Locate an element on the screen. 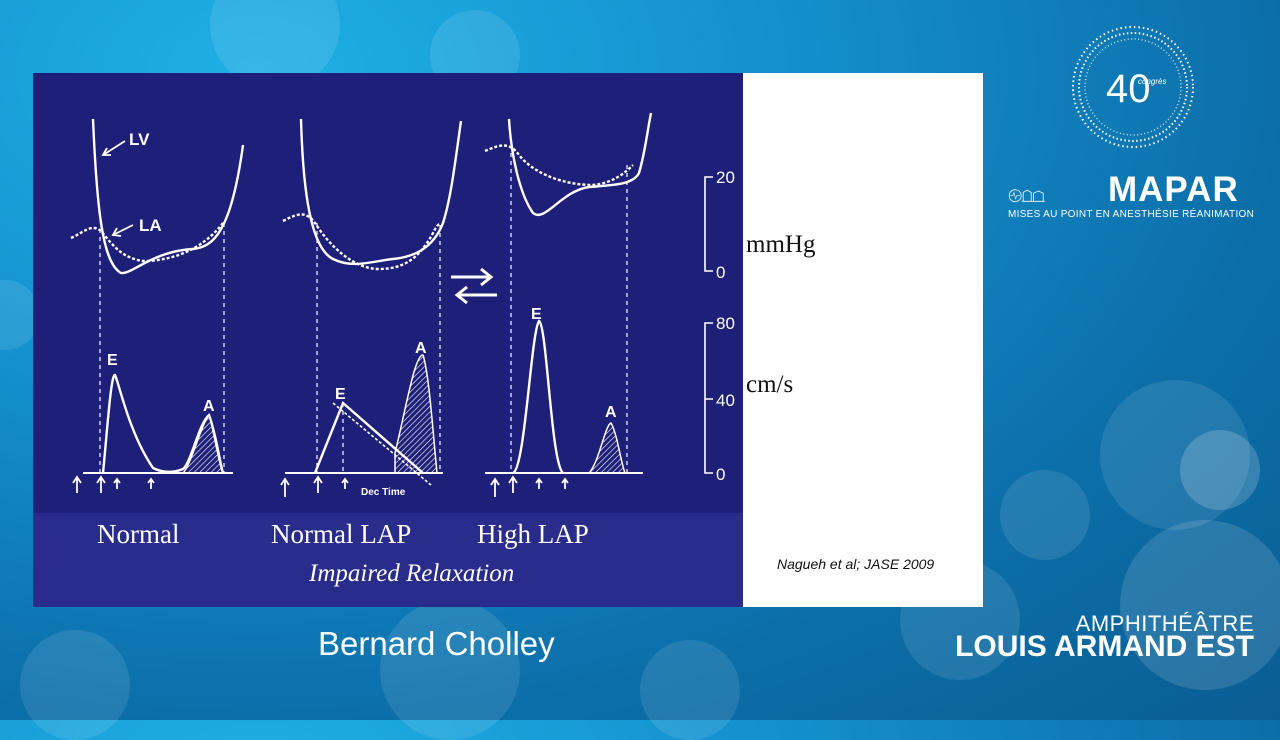  condition-label-strip is located at coordinates (388, 560).